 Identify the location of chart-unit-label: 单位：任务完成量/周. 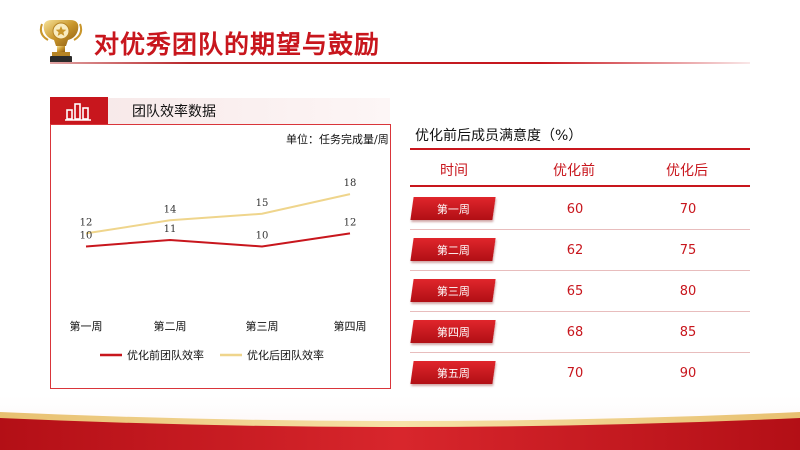
(337, 139).